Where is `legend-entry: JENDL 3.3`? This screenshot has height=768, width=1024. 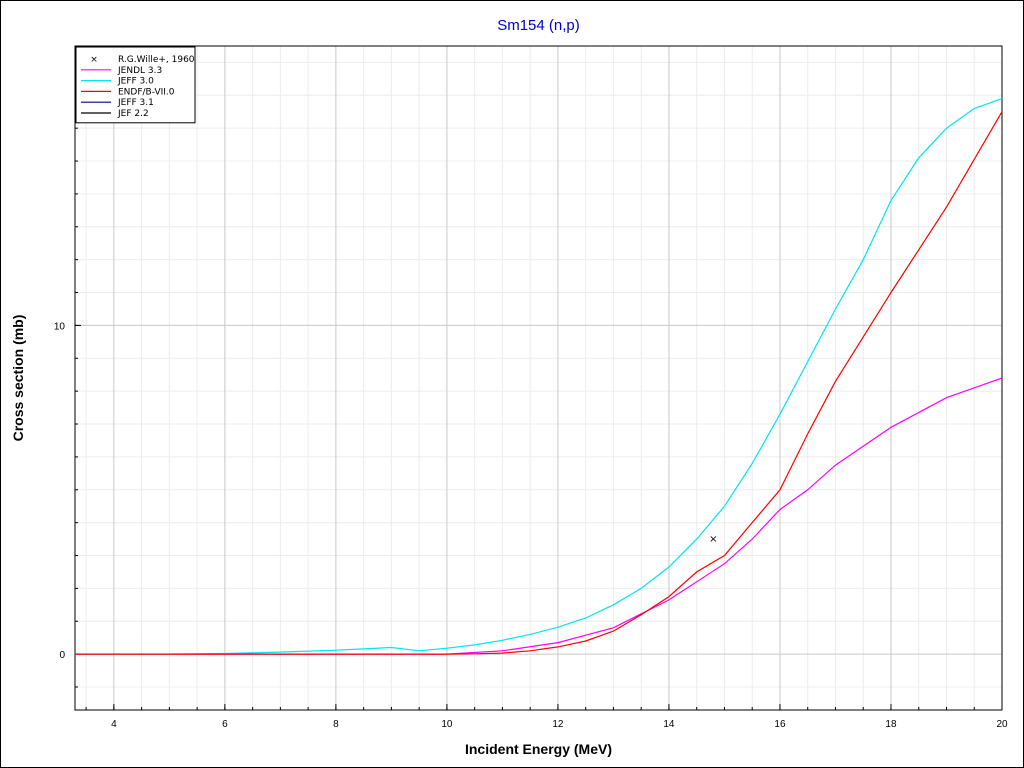
legend-entry: JENDL 3.3 is located at coordinates (139, 71).